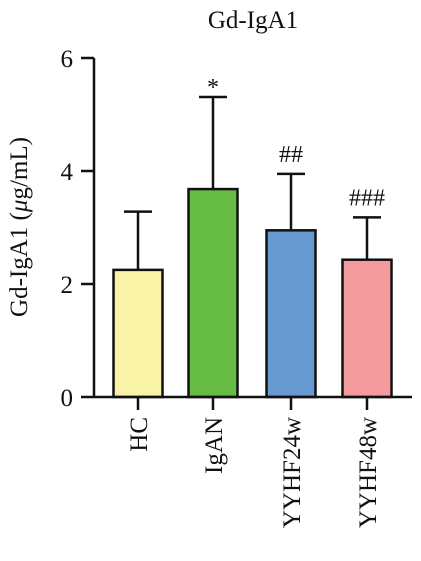 The height and width of the screenshot is (561, 421). I want to click on x-category-label: YYHF24w, so click(292, 472).